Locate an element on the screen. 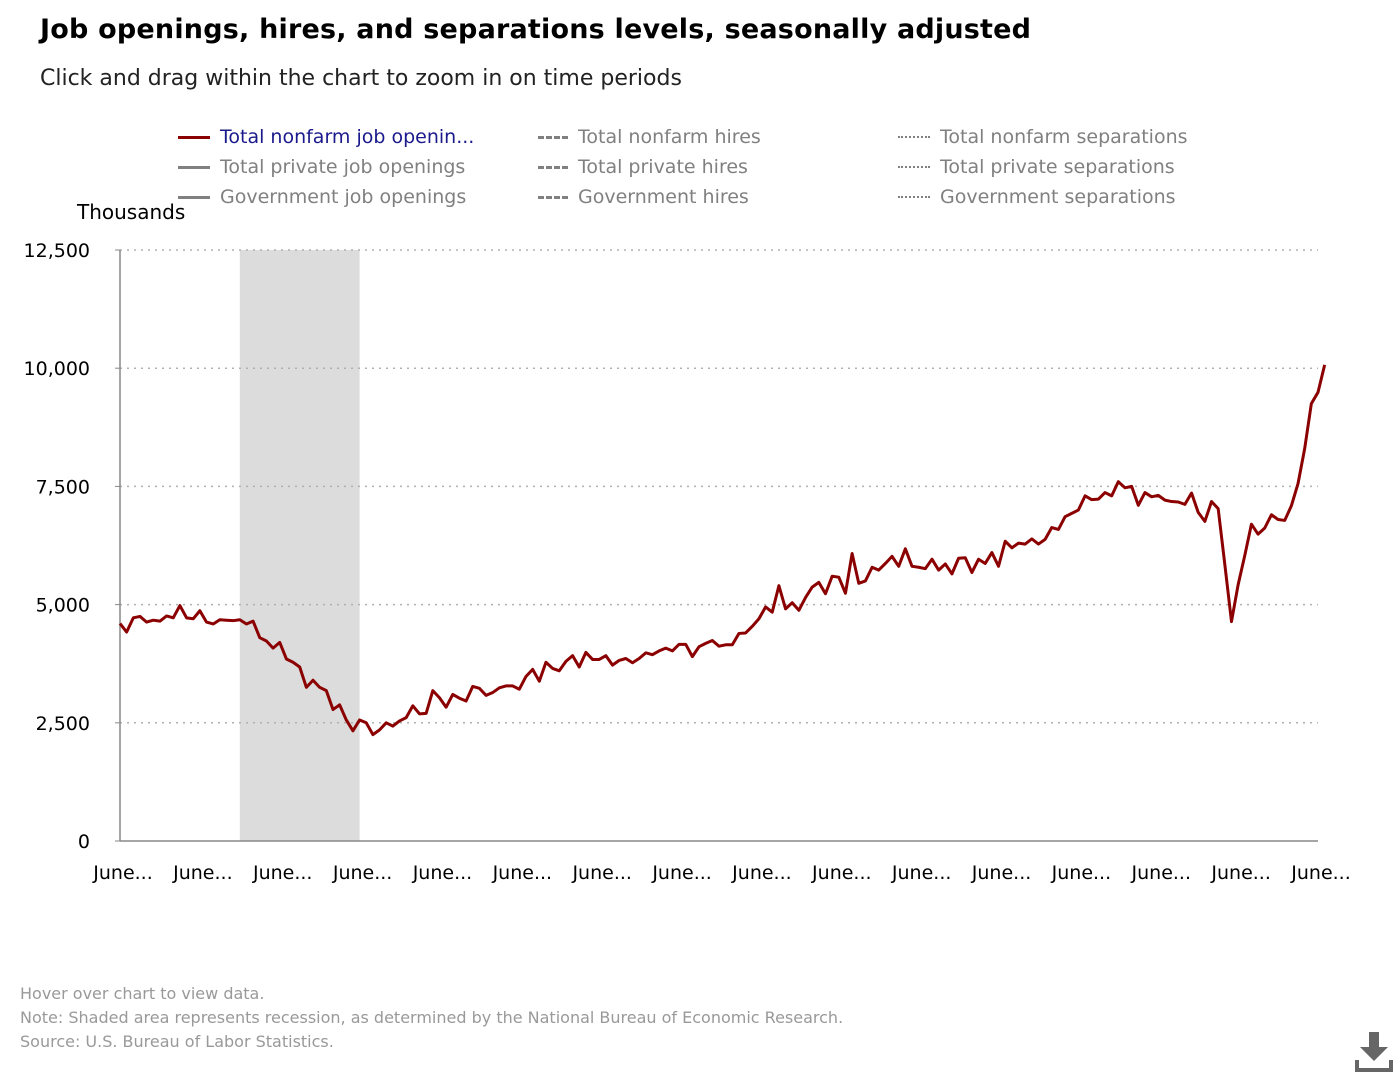  legend-label: Government separations is located at coordinates (1058, 197).